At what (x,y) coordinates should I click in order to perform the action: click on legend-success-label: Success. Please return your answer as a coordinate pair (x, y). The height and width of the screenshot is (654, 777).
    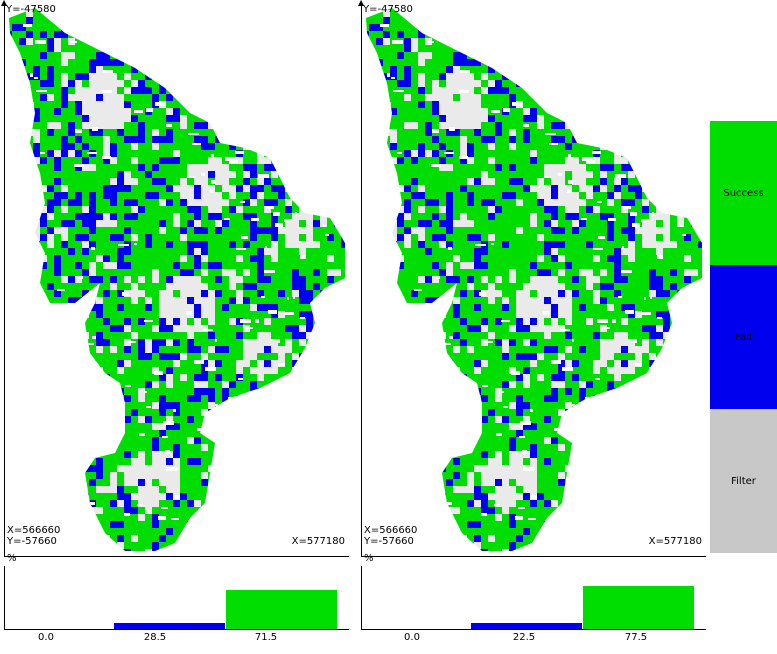
    Looking at the image, I should click on (743, 193).